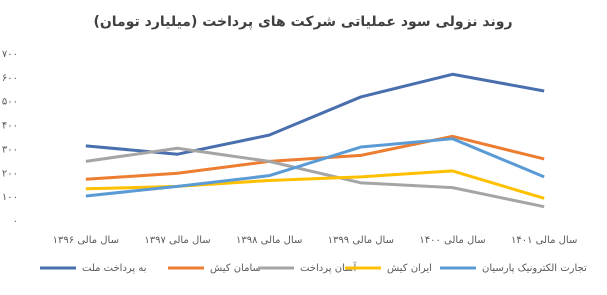  What do you see at coordinates (15, 221) in the screenshot?
I see `y-tick-label: ۰` at bounding box center [15, 221].